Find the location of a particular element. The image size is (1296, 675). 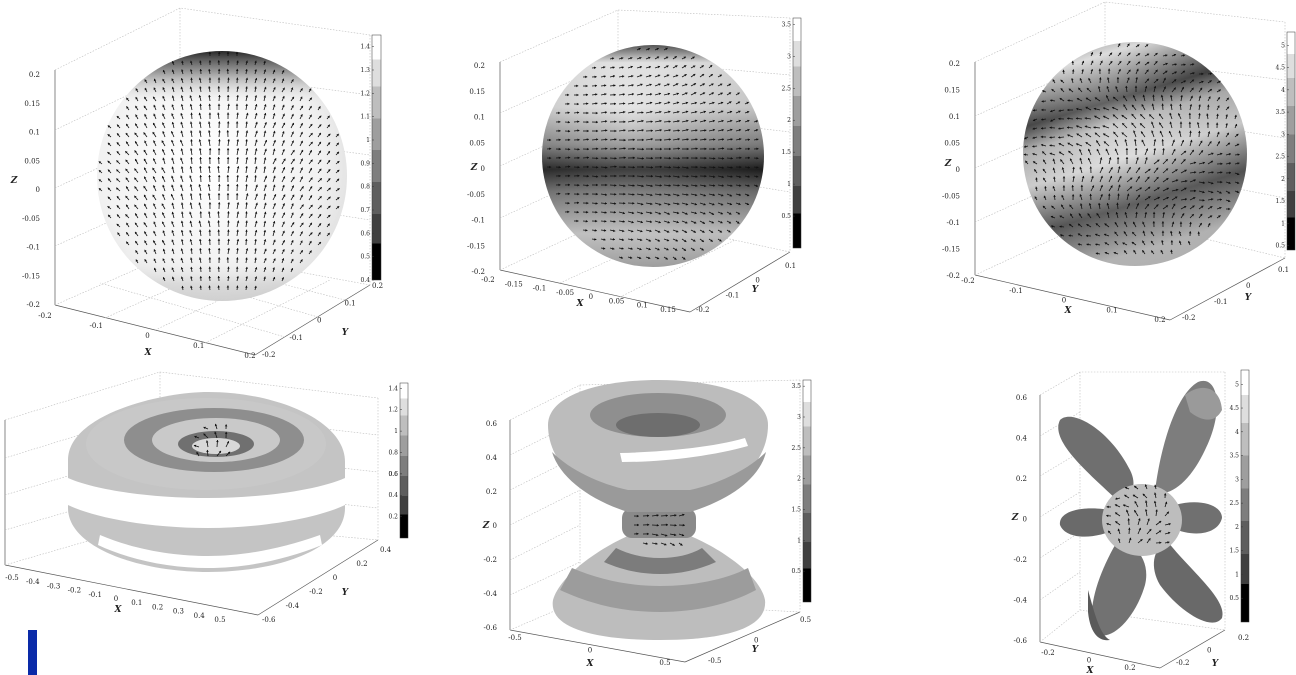

x-tick-label: 0.1 is located at coordinates (642, 306).